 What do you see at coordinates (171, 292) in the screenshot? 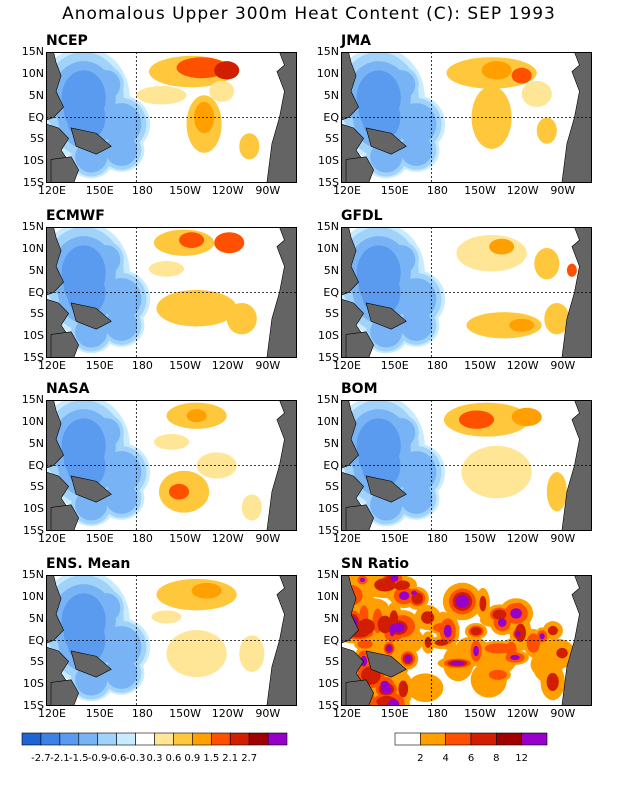
I see `map-panel-ecmwf` at bounding box center [171, 292].